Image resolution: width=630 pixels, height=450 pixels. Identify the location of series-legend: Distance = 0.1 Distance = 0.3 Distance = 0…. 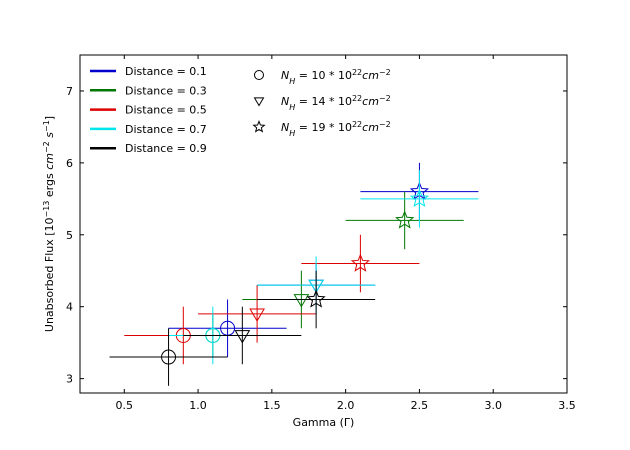
(148, 110).